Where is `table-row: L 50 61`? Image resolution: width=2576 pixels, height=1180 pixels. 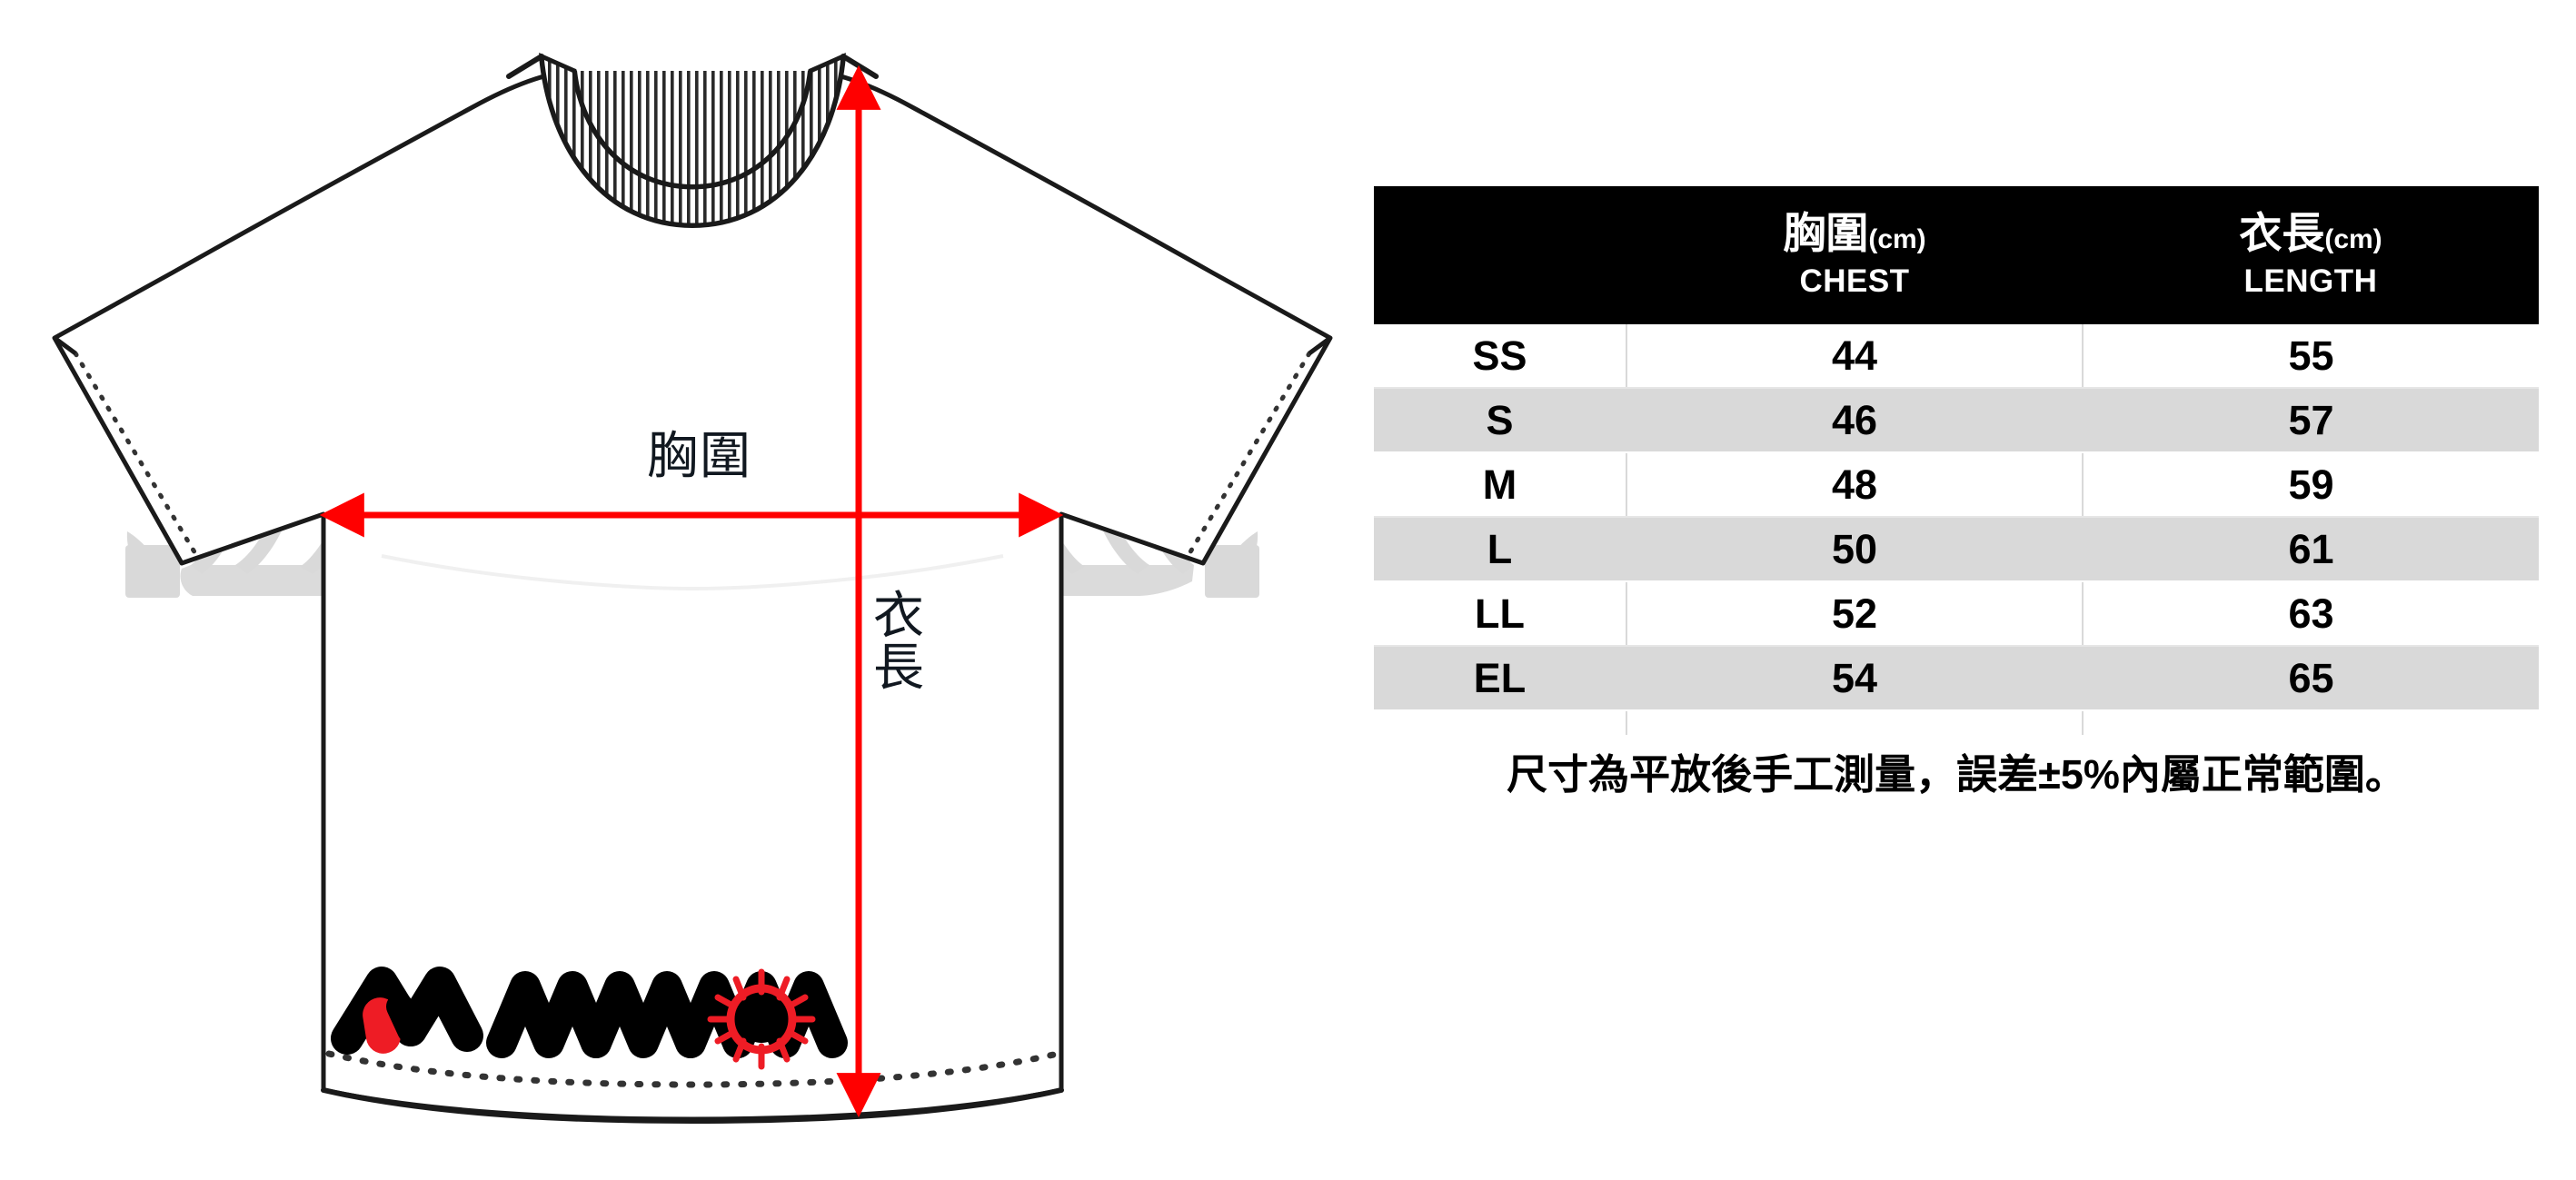 table-row: L 50 61 is located at coordinates (1957, 549).